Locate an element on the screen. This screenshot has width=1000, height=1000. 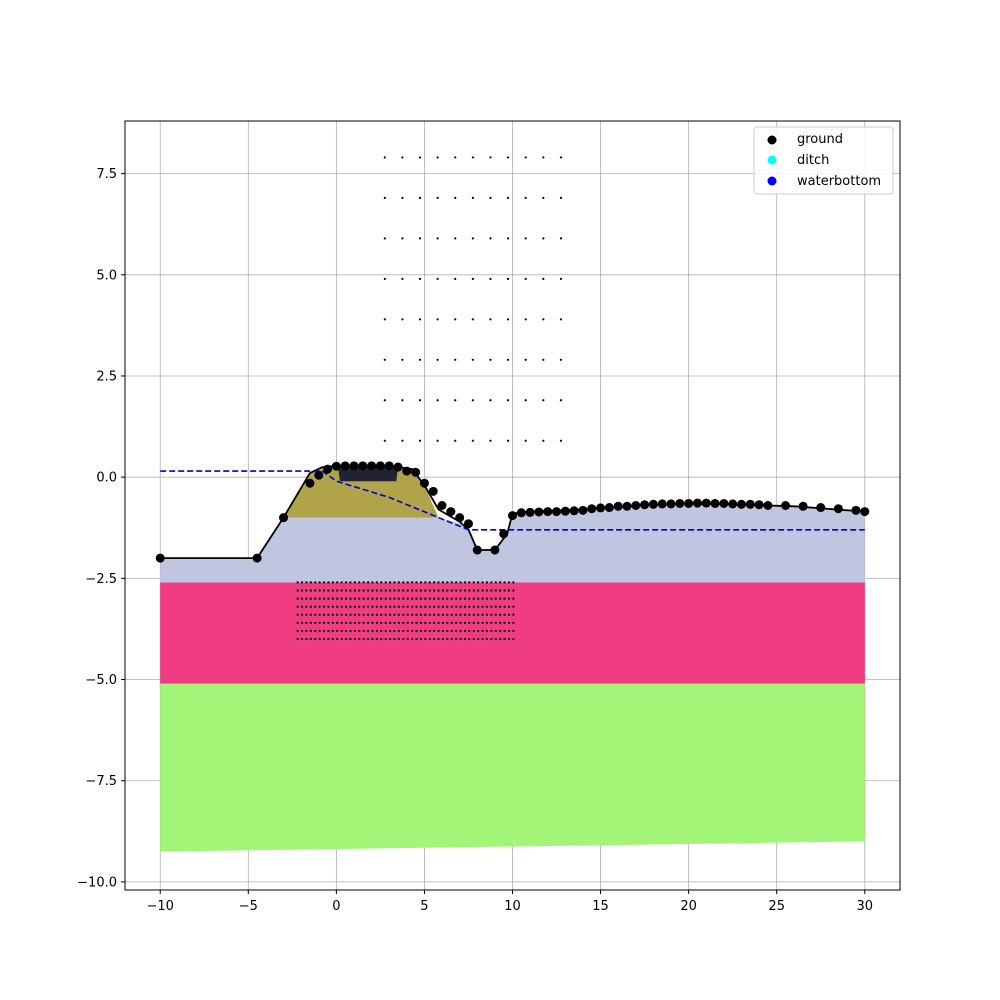
y-tick-label: −7.5 is located at coordinates (101, 781).